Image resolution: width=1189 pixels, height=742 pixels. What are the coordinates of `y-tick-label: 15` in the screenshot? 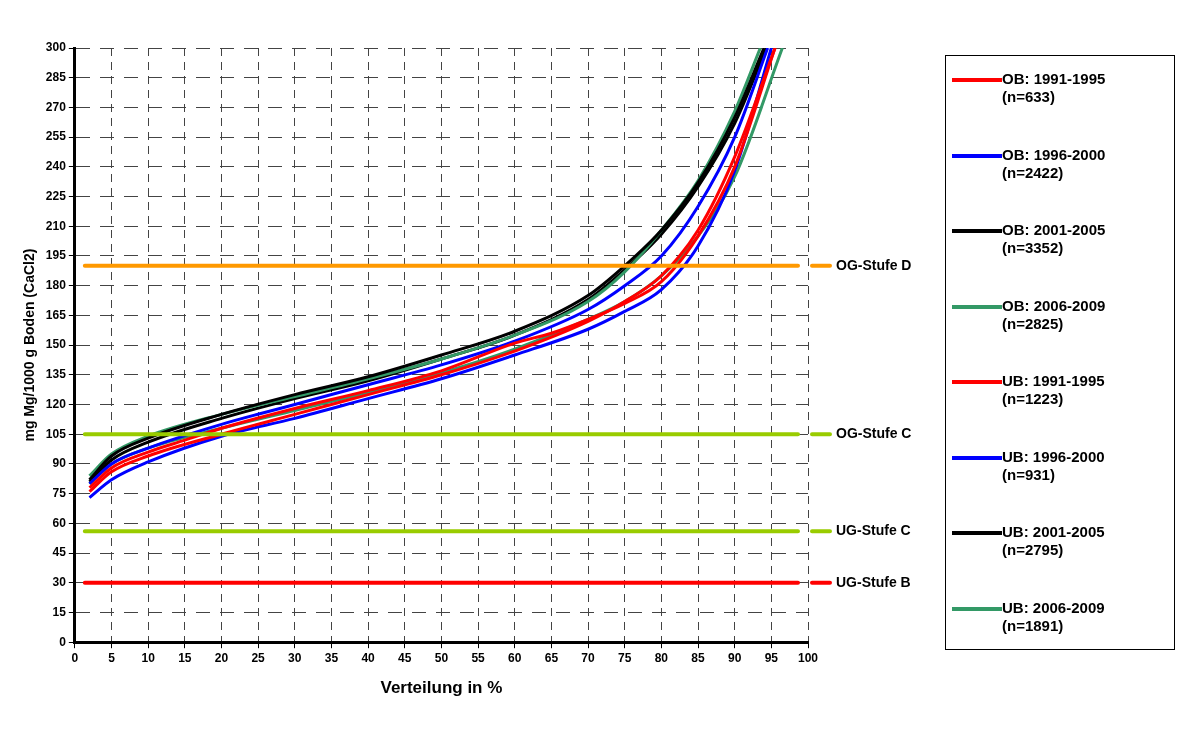 It's located at (59, 611).